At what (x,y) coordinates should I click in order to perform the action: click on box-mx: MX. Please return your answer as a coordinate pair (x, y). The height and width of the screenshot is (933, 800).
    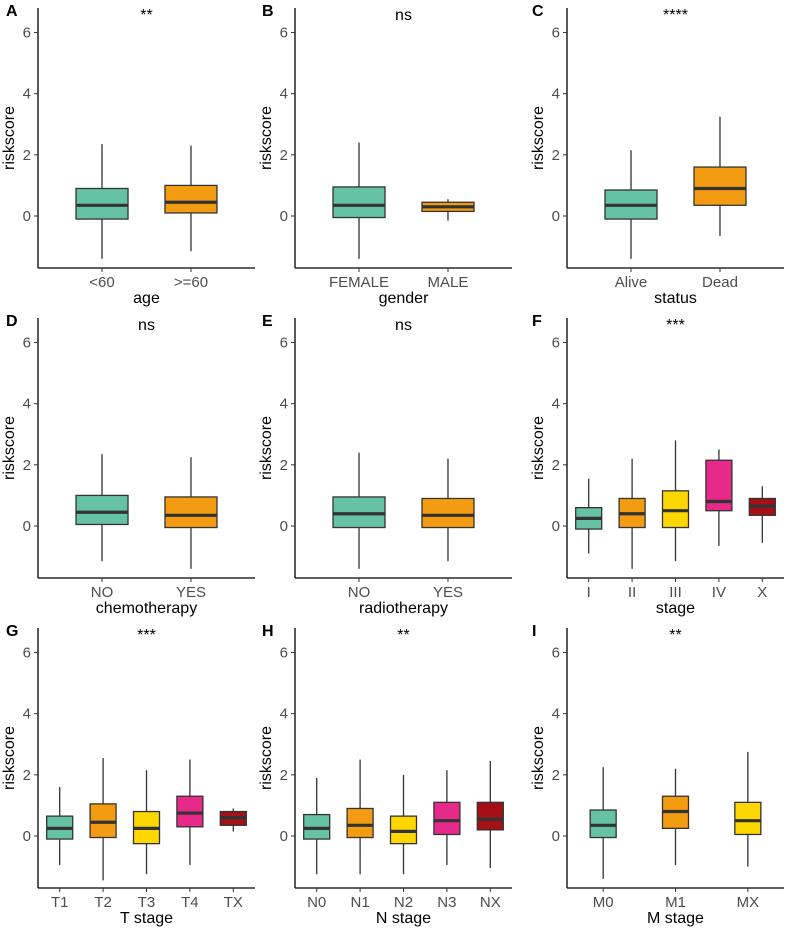
    Looking at the image, I should click on (748, 831).